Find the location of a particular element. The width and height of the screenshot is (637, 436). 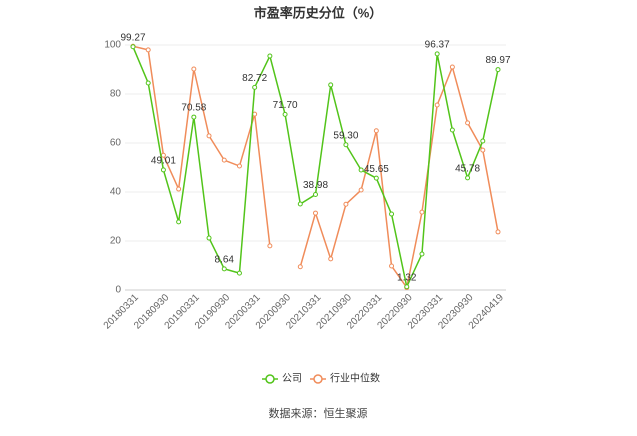

data-label: 96.37 is located at coordinates (437, 45).